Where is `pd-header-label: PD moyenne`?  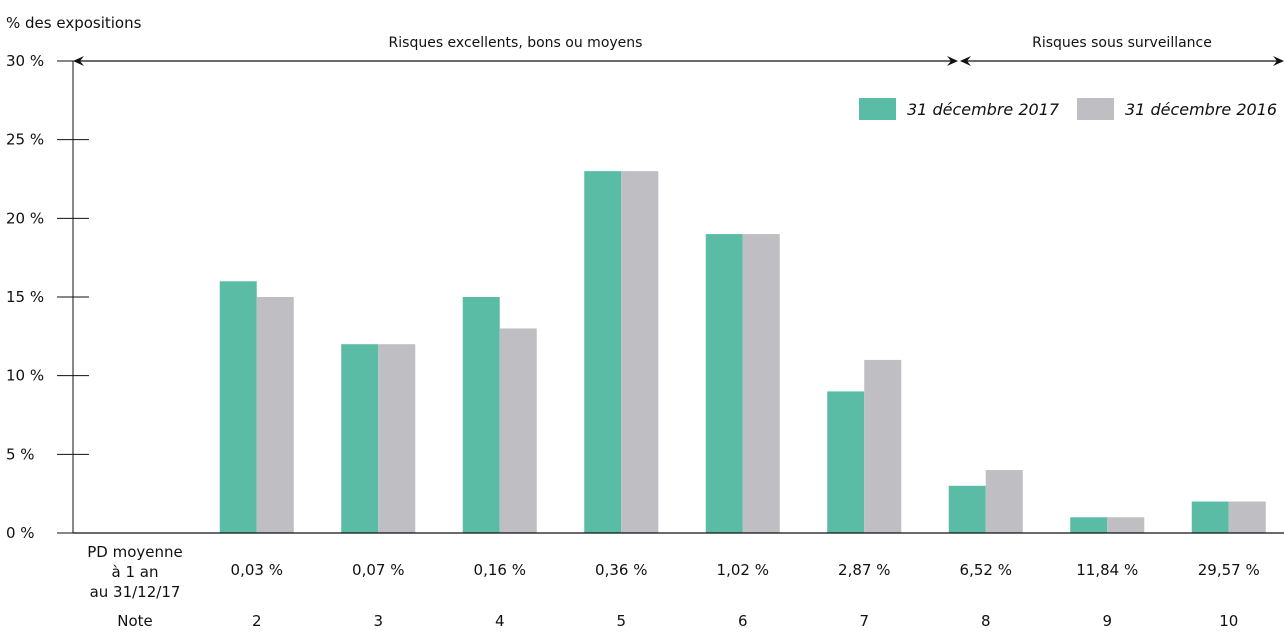
pd-header-label: PD moyenne is located at coordinates (135, 552).